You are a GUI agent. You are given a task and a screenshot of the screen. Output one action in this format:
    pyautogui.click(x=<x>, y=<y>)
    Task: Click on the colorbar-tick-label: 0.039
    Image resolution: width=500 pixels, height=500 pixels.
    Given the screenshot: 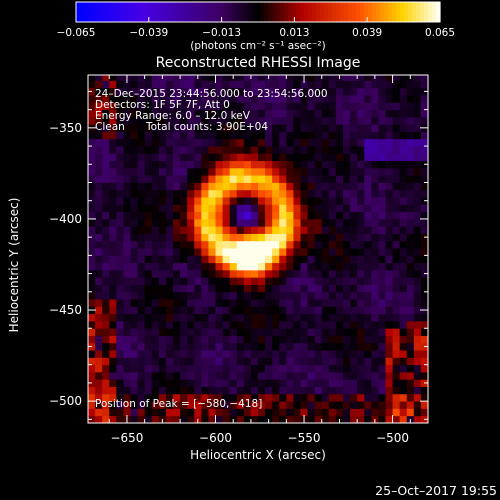 What is the action you would take?
    pyautogui.click(x=367, y=33)
    